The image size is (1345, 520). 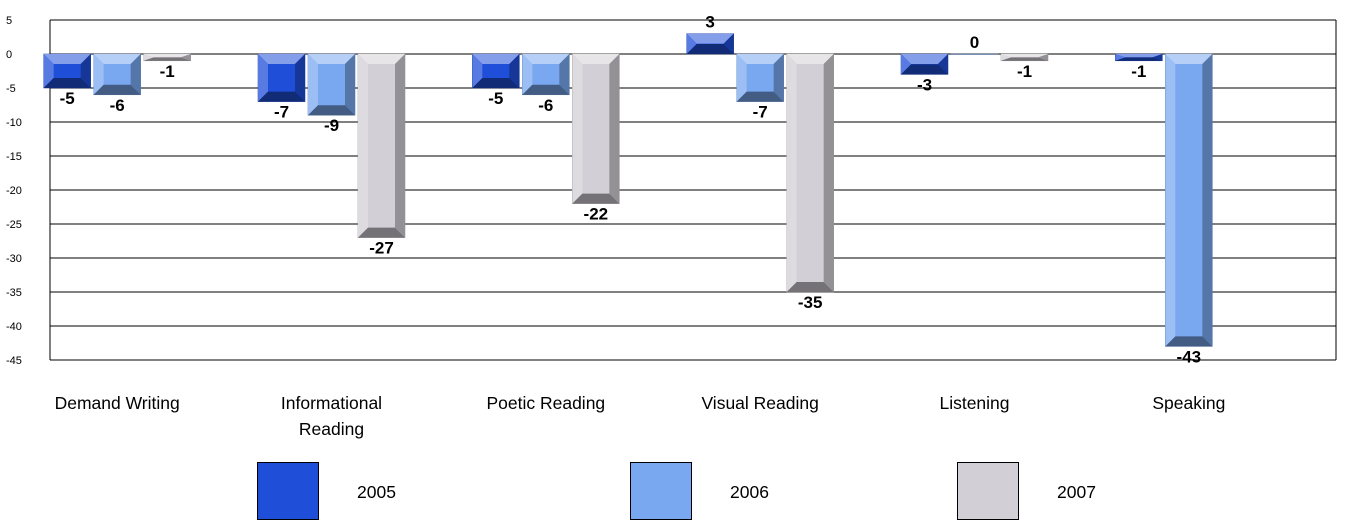 I want to click on category-label-line: Demand Writing, so click(x=117, y=403).